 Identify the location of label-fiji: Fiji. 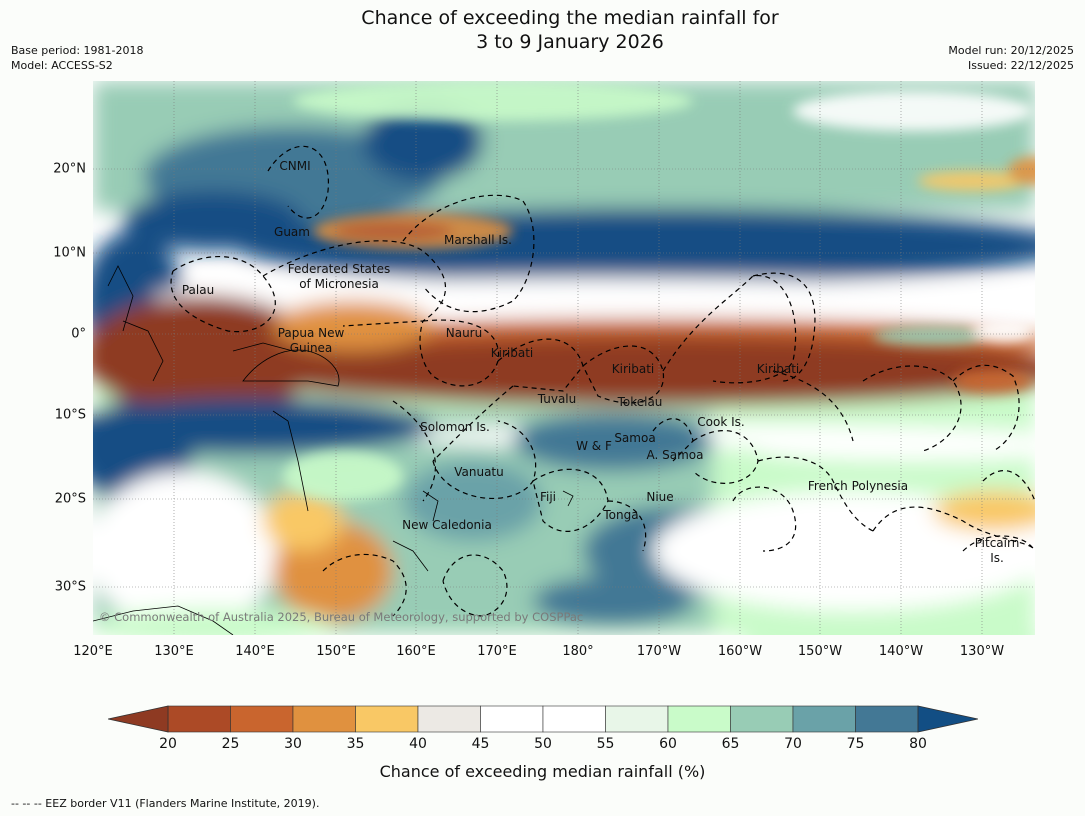
(548, 497).